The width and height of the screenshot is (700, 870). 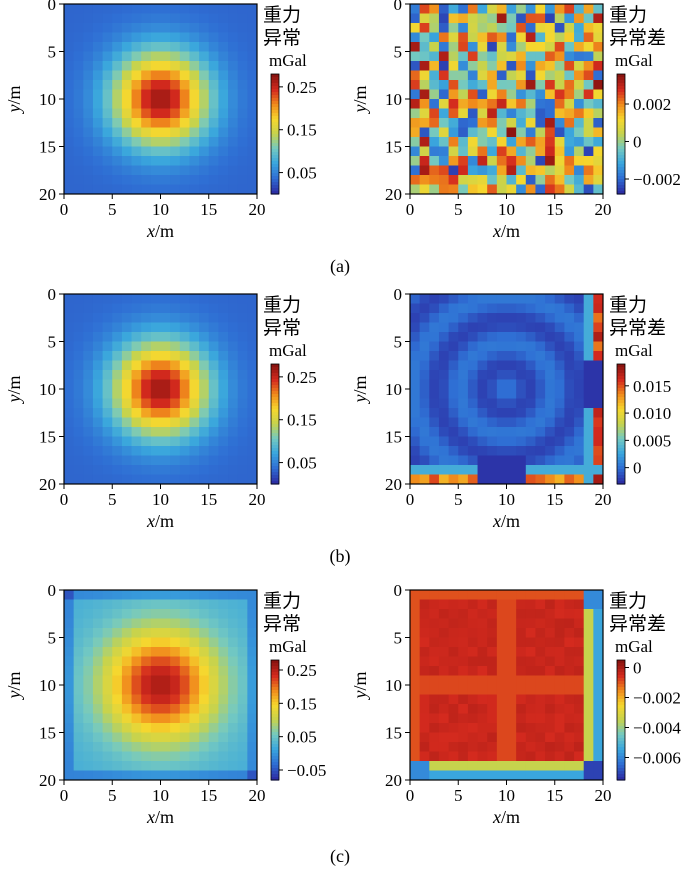 What do you see at coordinates (306, 770) in the screenshot?
I see `colorbar-tick-label: −0.05` at bounding box center [306, 770].